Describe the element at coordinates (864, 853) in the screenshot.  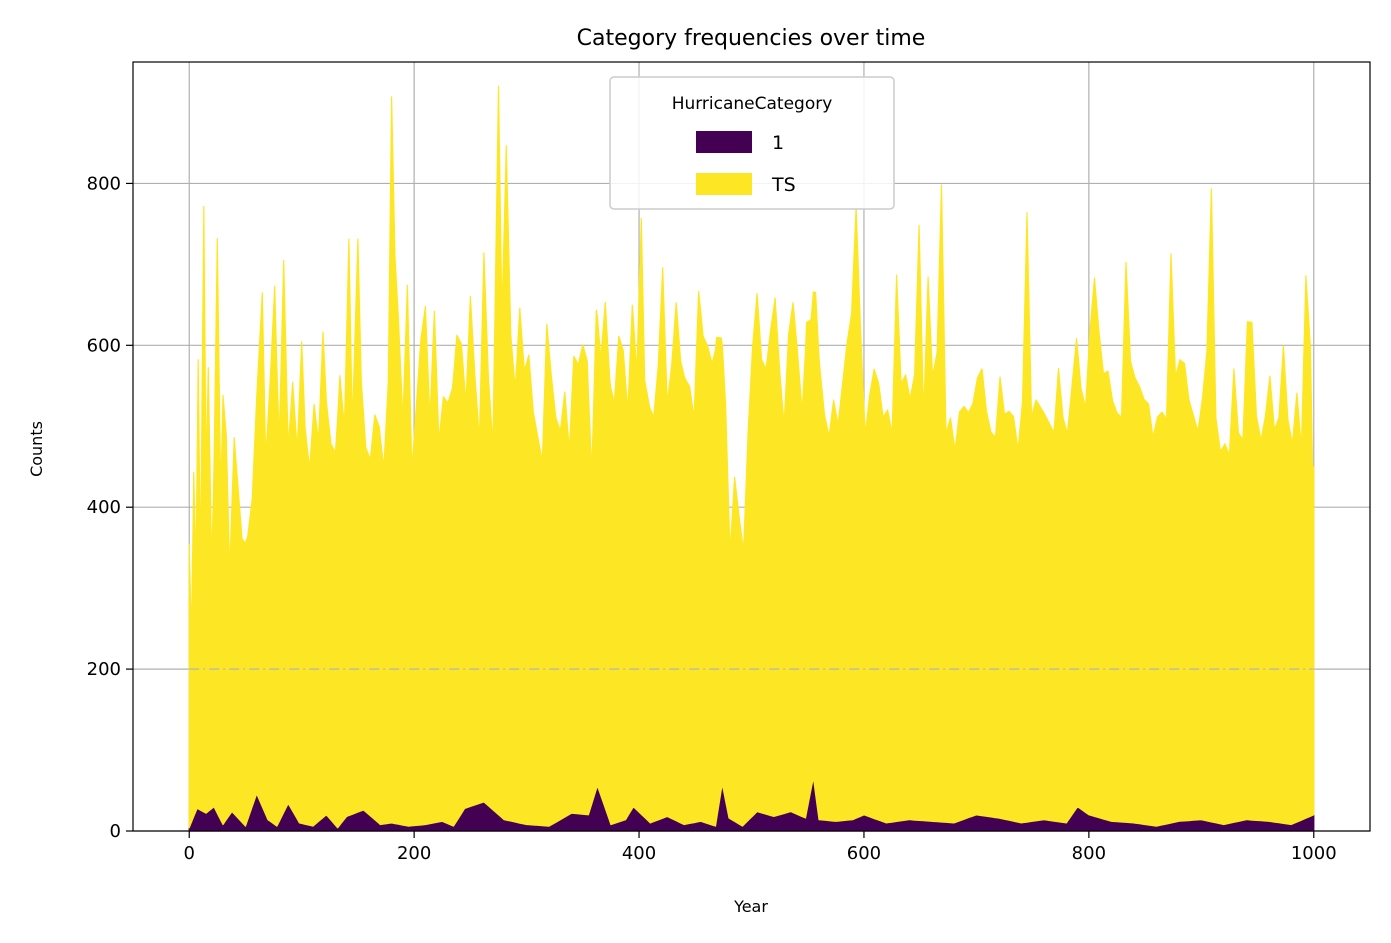
I see `x-tick-label: 600` at that location.